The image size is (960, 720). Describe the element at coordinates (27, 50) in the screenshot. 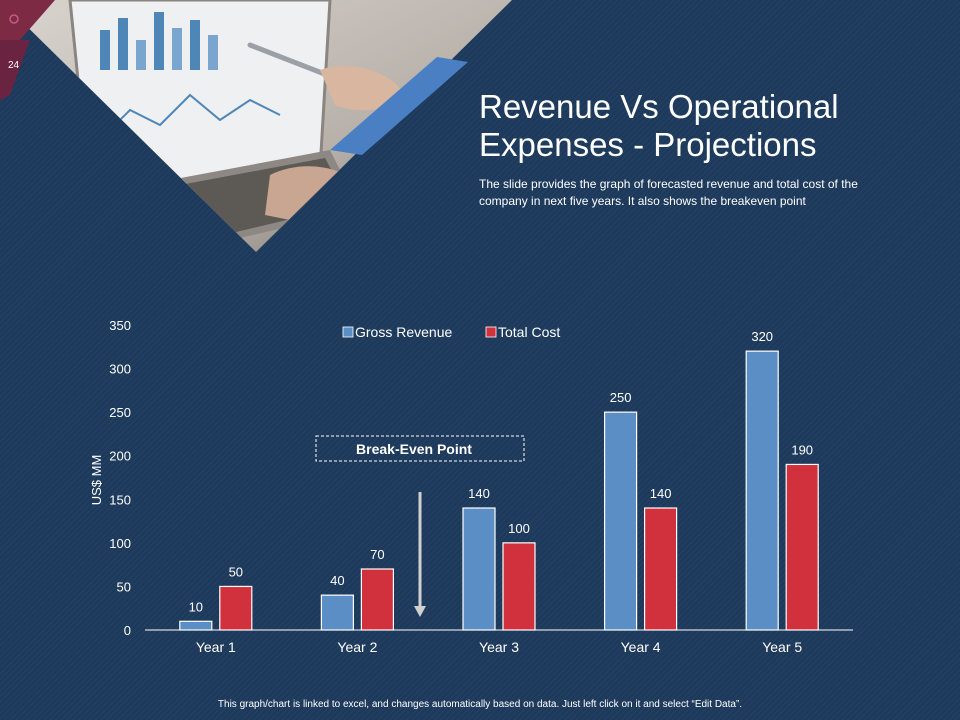

I see `maroon-corner-shape` at that location.